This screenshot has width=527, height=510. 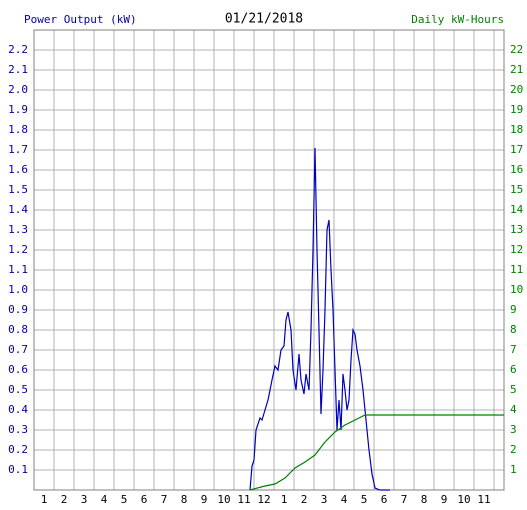 What do you see at coordinates (80, 19) in the screenshot?
I see `y-axis-label: Power Output (kW)` at bounding box center [80, 19].